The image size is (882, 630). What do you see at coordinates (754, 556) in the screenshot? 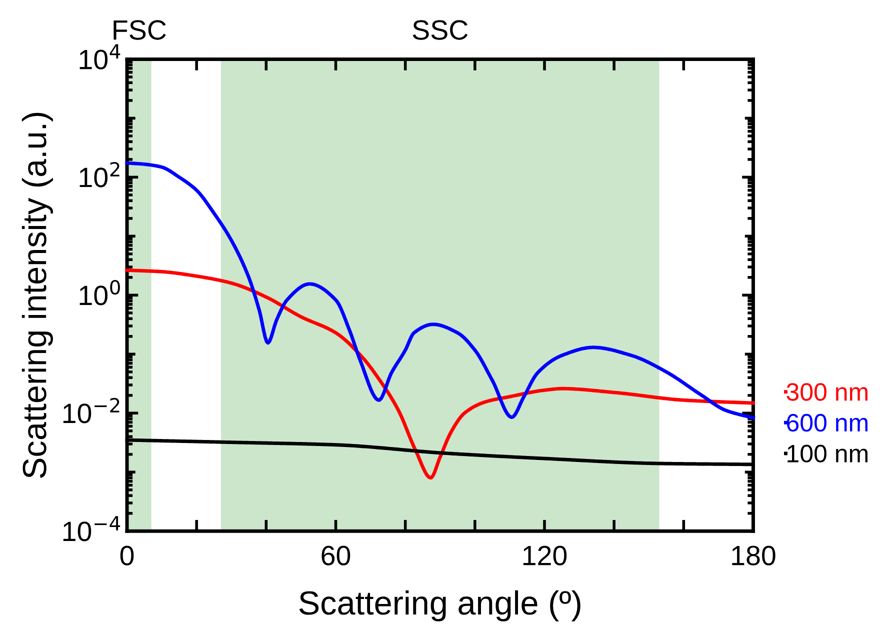
I see `x-tick-label: 180` at bounding box center [754, 556].